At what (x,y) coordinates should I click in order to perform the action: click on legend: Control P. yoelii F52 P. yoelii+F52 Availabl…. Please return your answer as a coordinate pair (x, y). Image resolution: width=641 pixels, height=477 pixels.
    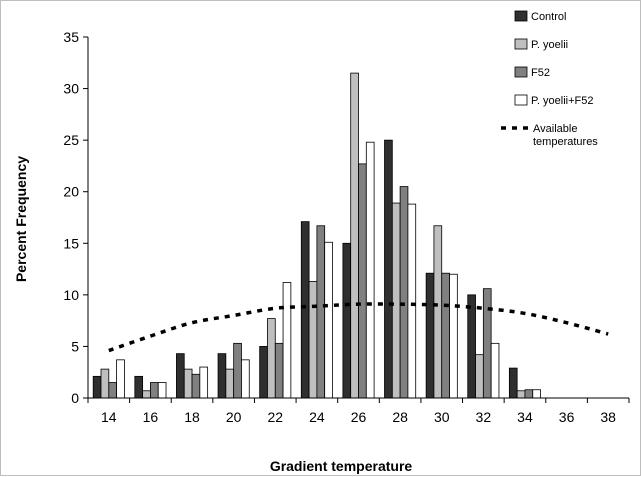
    Looking at the image, I should click on (549, 79).